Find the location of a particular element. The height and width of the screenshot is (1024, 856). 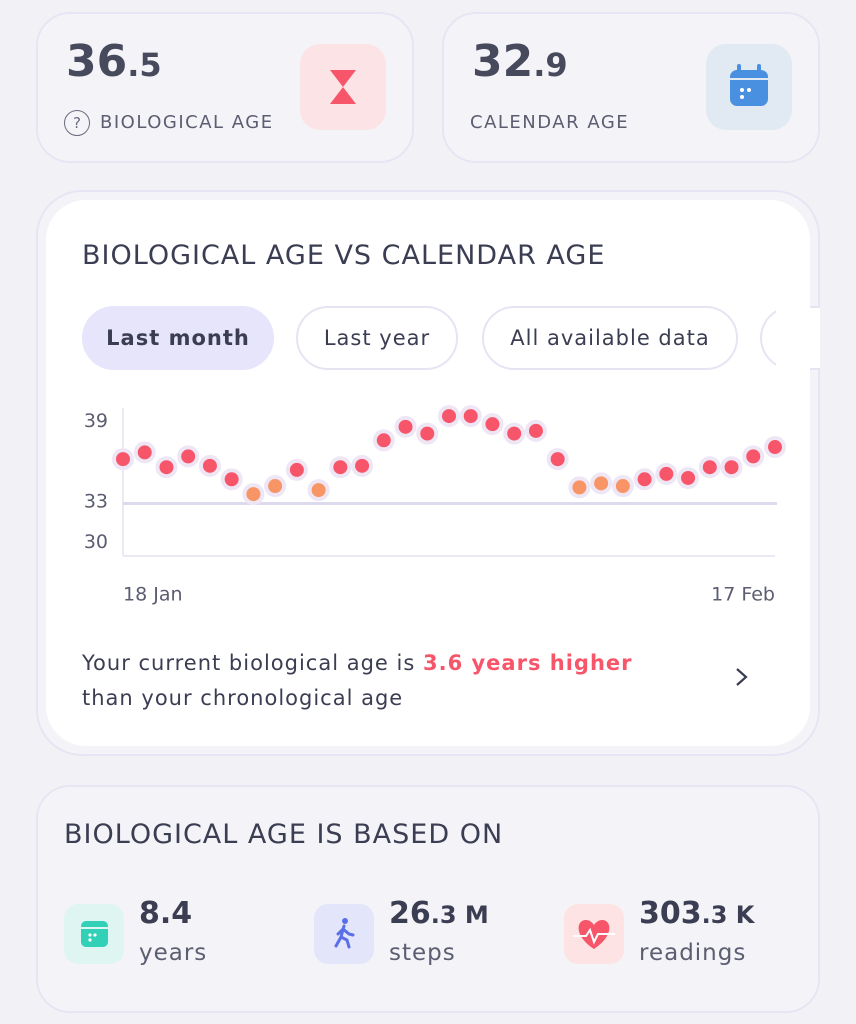

years-icon is located at coordinates (94, 934).